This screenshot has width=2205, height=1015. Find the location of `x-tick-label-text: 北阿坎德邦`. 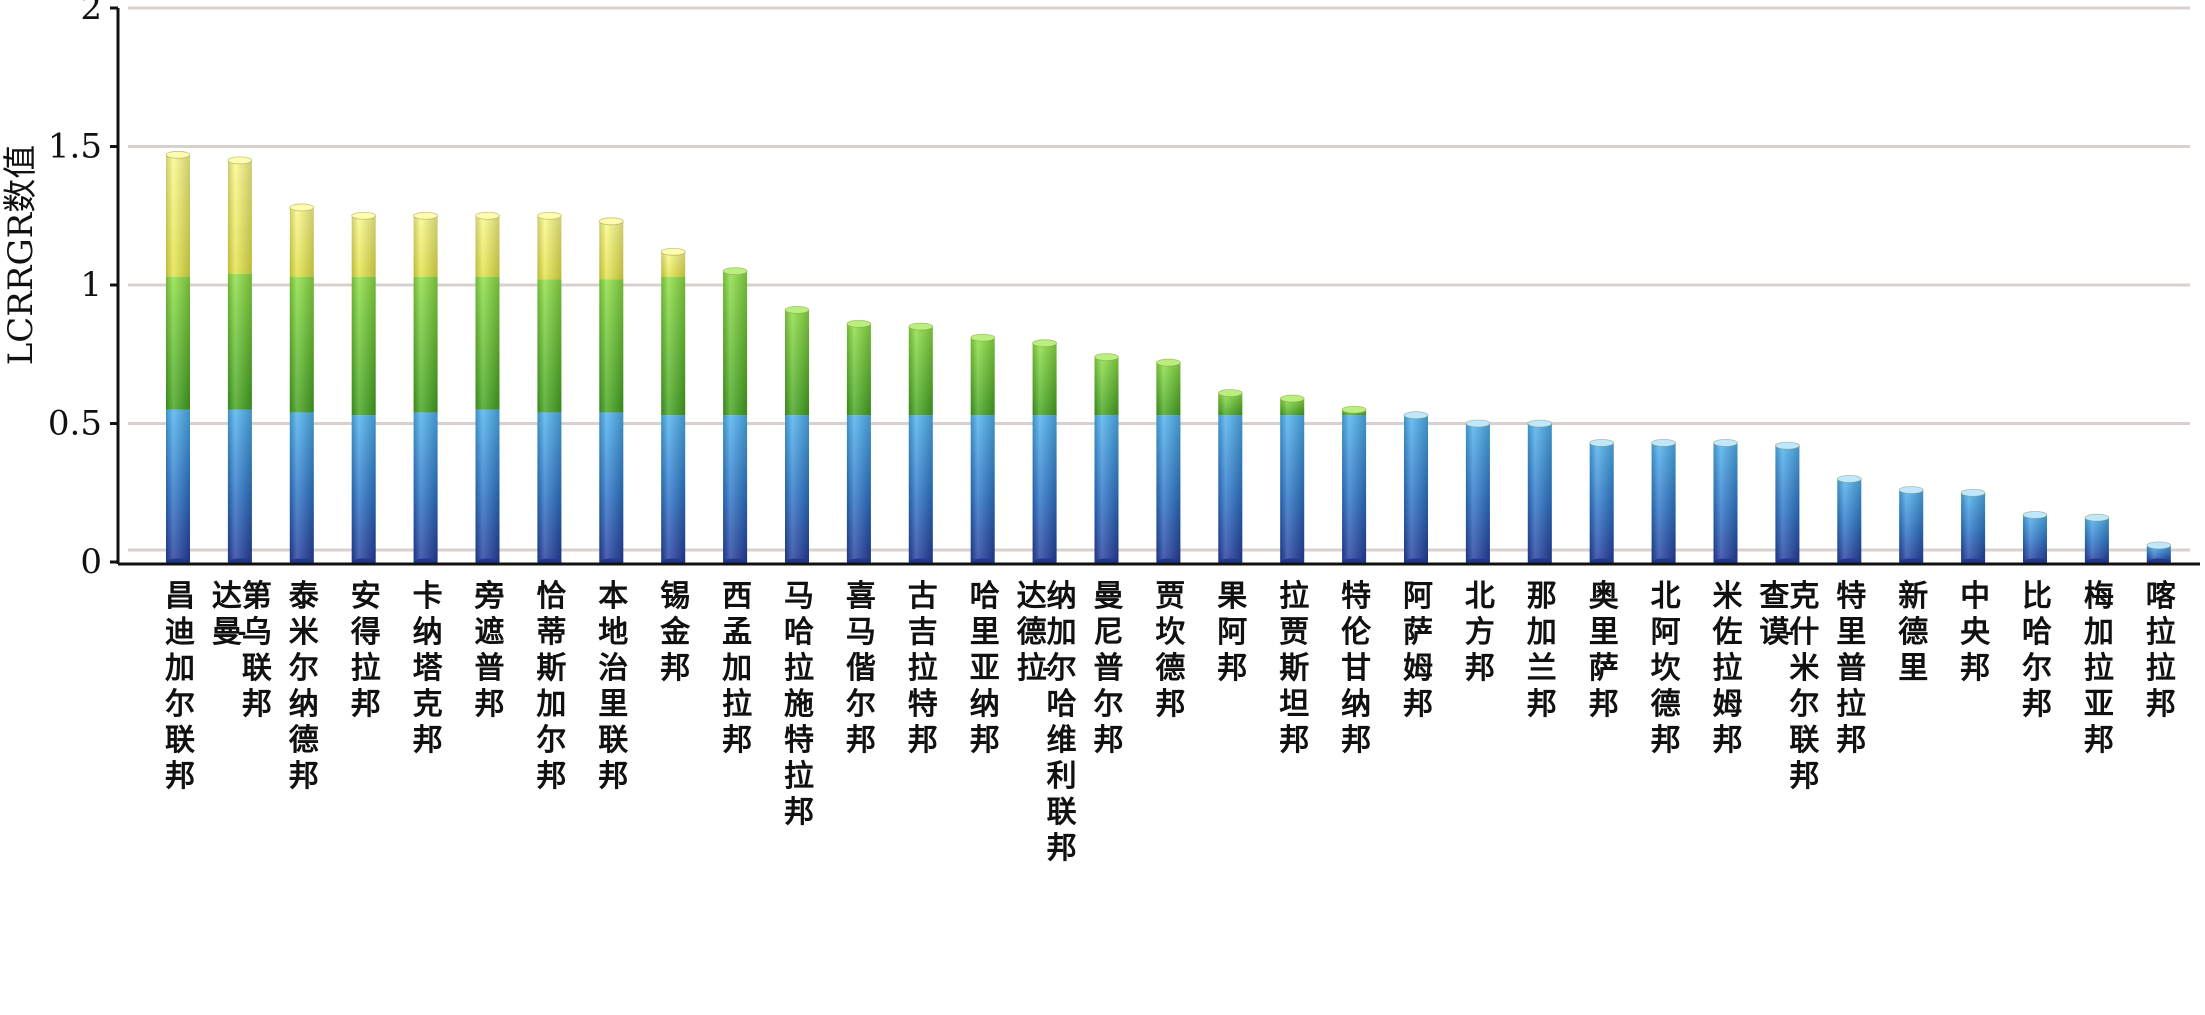

x-tick-label-text: 北阿坎德邦 is located at coordinates (1666, 668).